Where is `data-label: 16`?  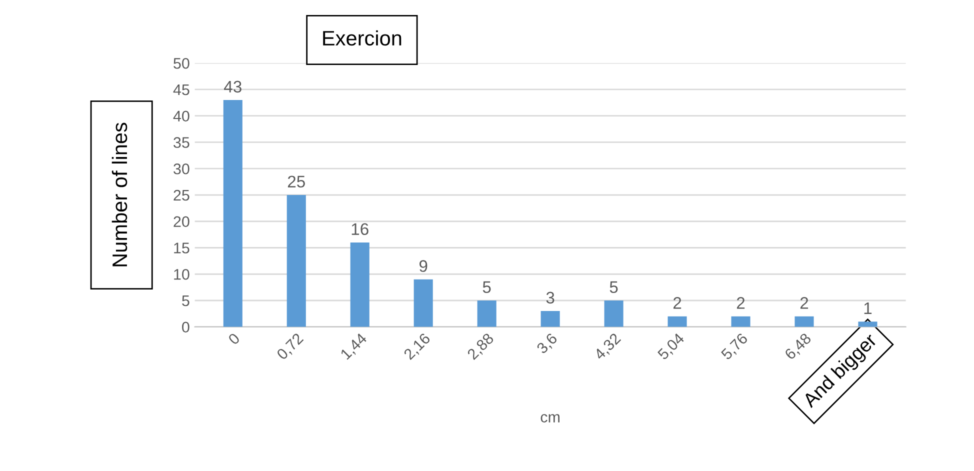
data-label: 16 is located at coordinates (360, 229).